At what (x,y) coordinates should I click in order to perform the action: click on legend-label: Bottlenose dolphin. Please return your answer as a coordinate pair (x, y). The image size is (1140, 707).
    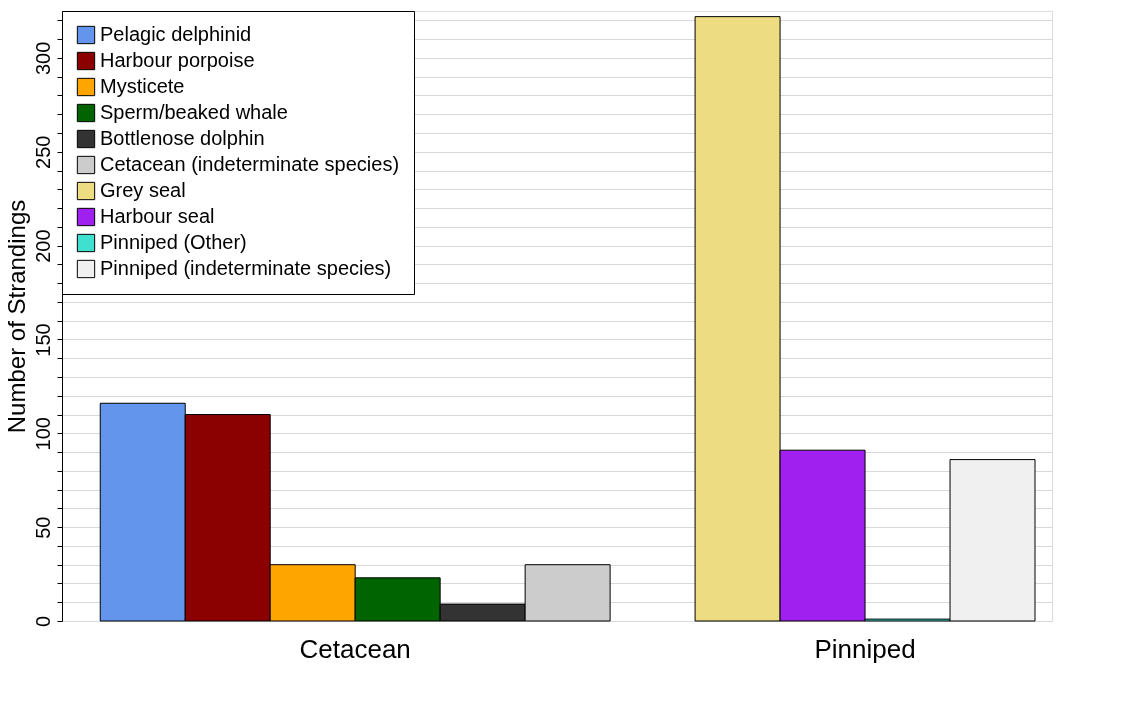
    Looking at the image, I should click on (182, 138).